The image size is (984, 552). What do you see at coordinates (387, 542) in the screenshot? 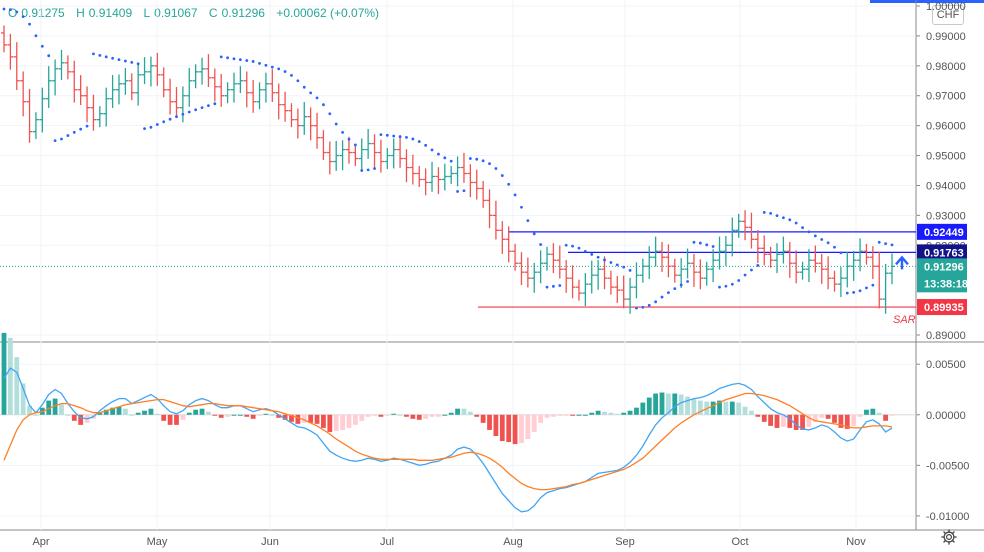
I see `time-tick-label: Jul` at bounding box center [387, 542].